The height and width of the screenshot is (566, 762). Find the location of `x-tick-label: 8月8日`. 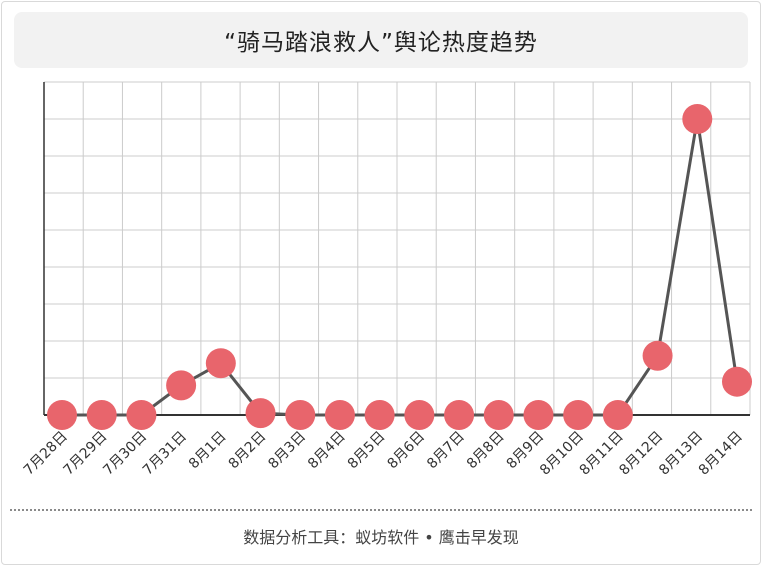

x-tick-label: 8月8日 is located at coordinates (486, 451).